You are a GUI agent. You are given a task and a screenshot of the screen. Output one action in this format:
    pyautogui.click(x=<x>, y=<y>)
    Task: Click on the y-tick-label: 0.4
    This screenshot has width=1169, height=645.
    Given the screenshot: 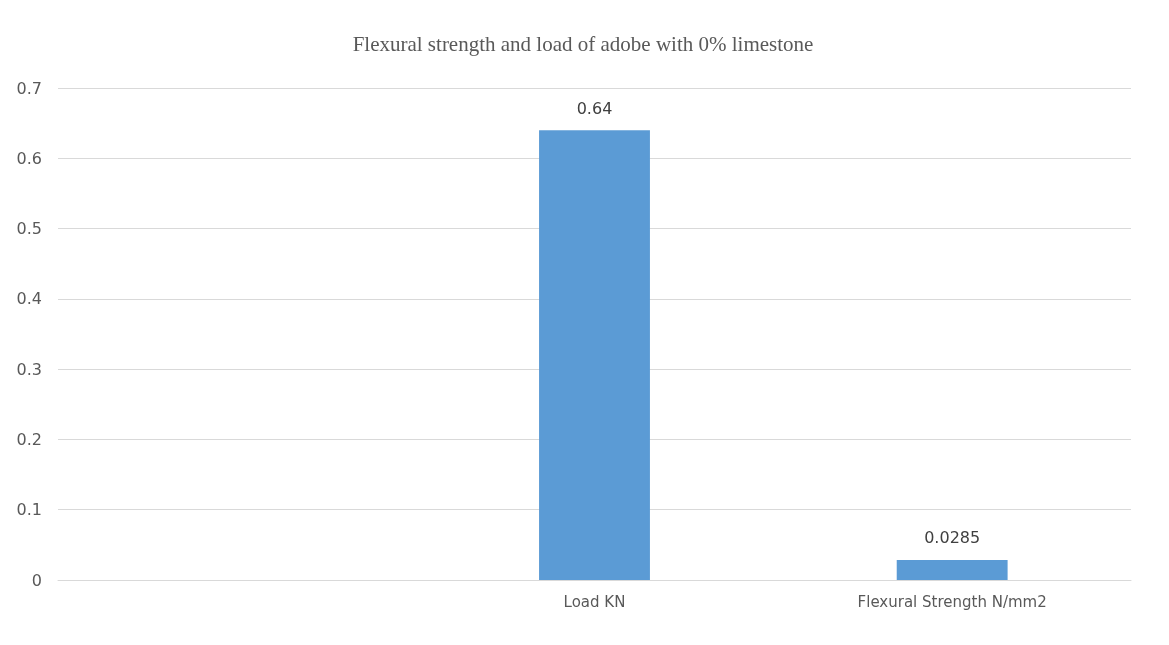 What is the action you would take?
    pyautogui.click(x=29, y=299)
    